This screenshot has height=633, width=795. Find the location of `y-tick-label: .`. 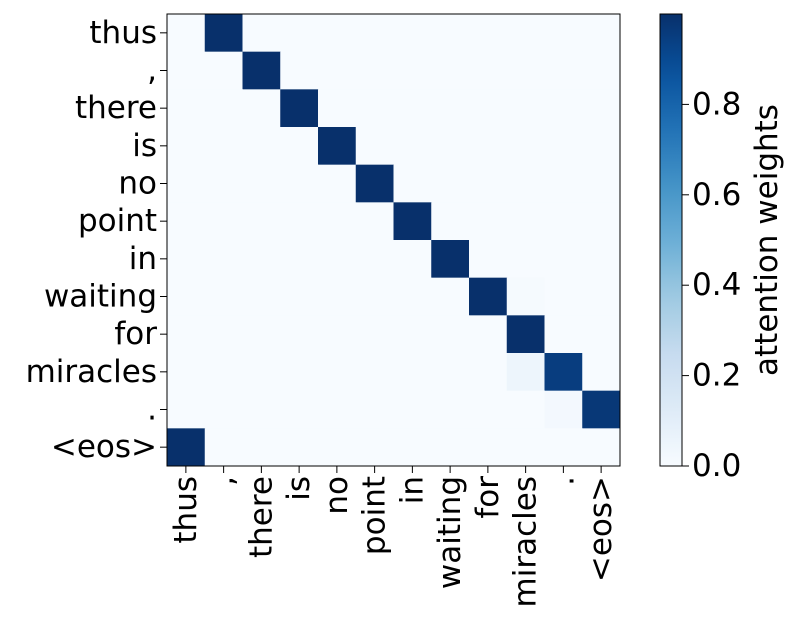

y-tick-label: . is located at coordinates (152, 410).